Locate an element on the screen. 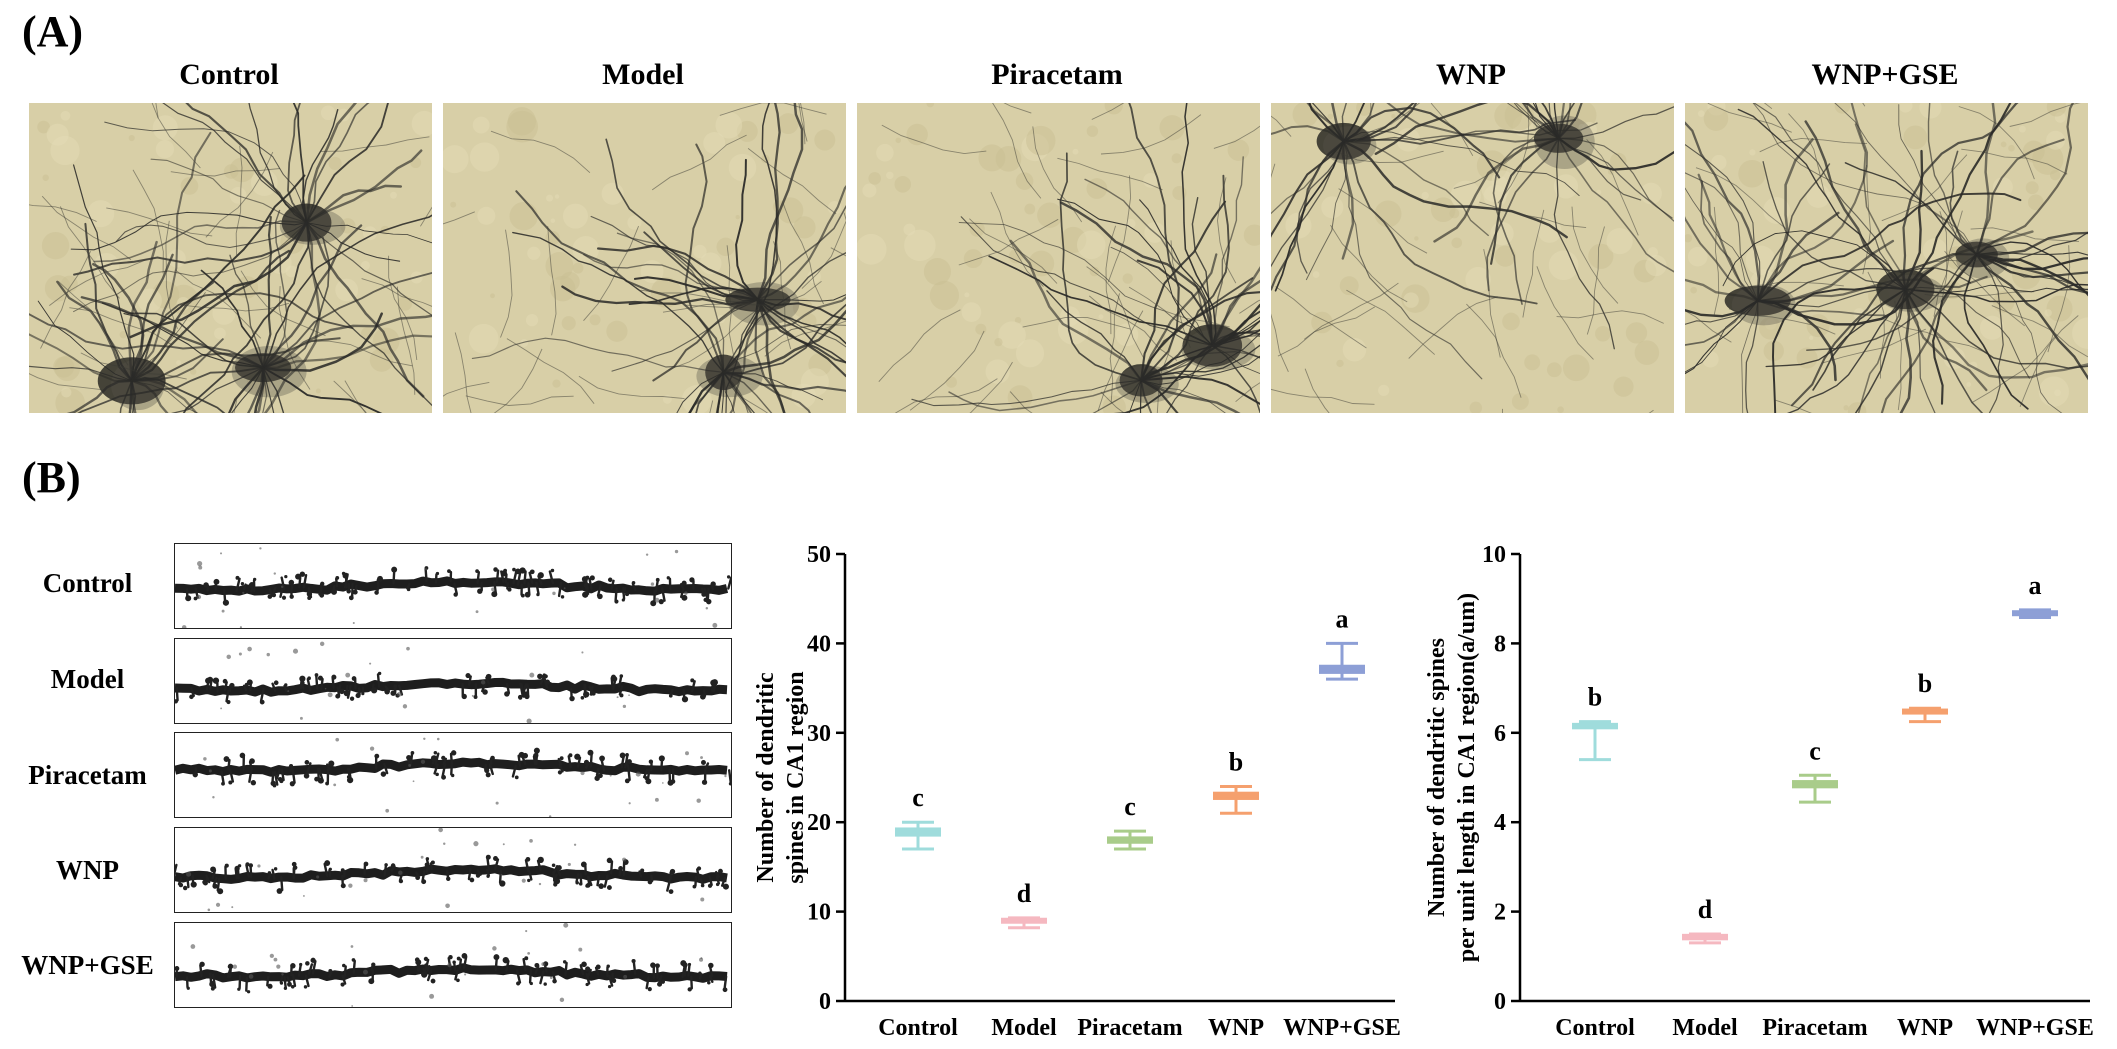 Image resolution: width=2117 pixels, height=1049 pixels. y-tick-label: 6 is located at coordinates (1500, 734).